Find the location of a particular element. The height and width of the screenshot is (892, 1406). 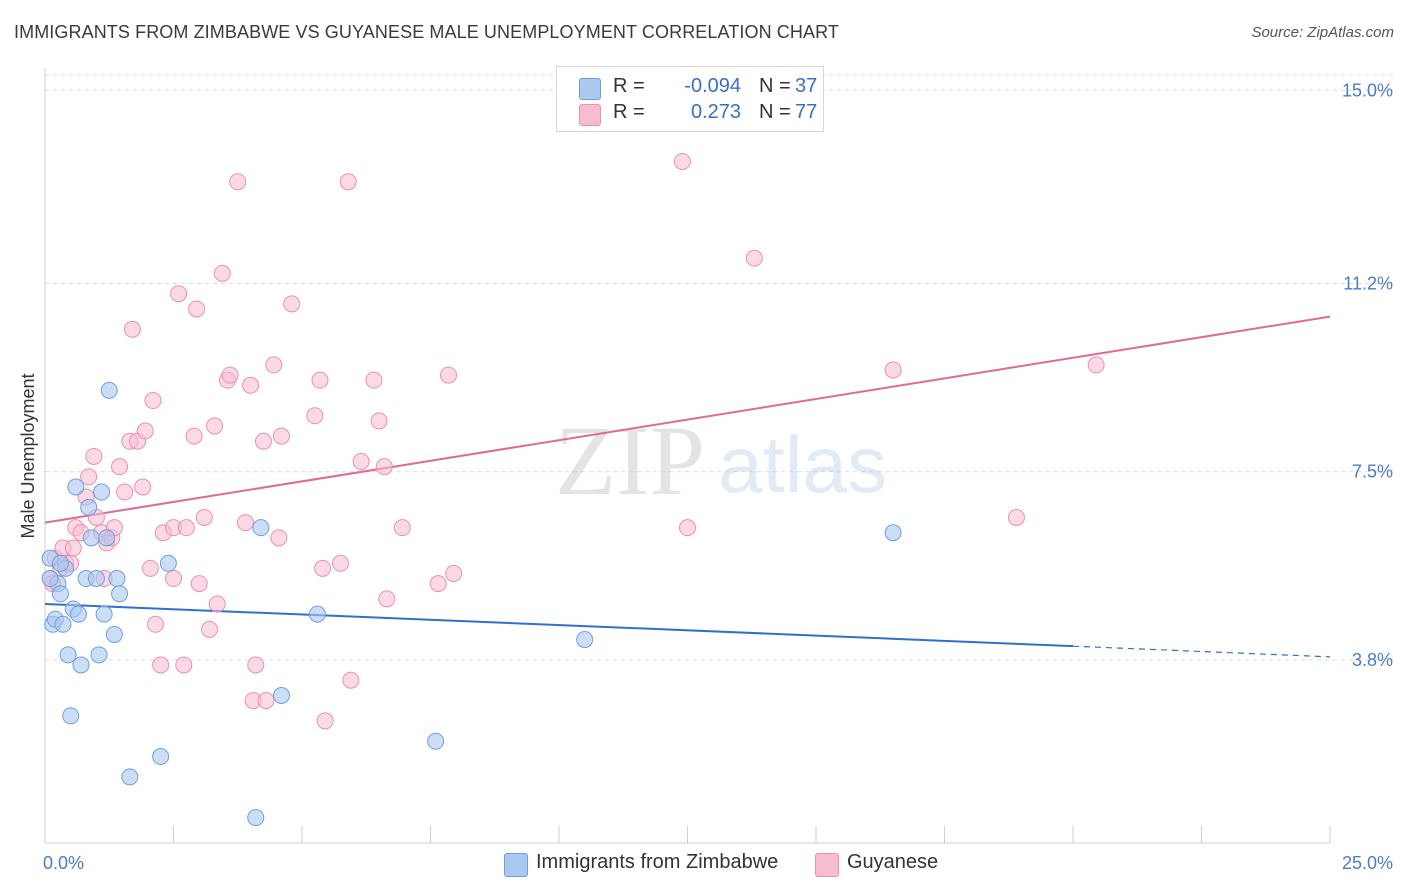

bottom-legend-swatch-guyanese is located at coordinates (827, 865).